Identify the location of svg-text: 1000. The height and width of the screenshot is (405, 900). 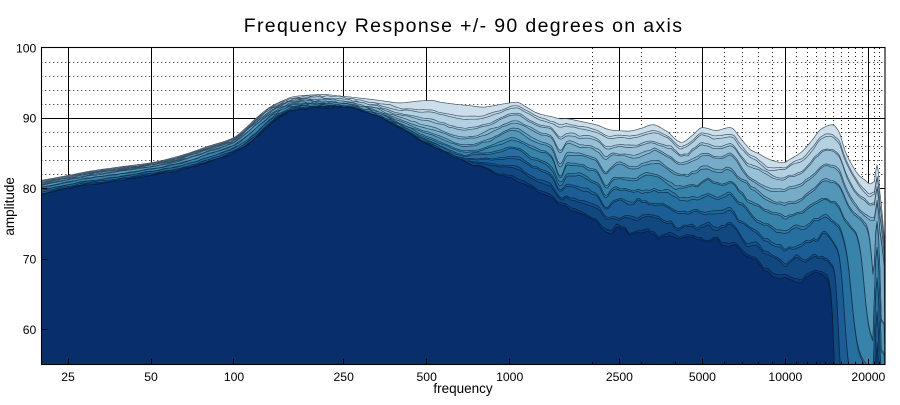
(509, 377).